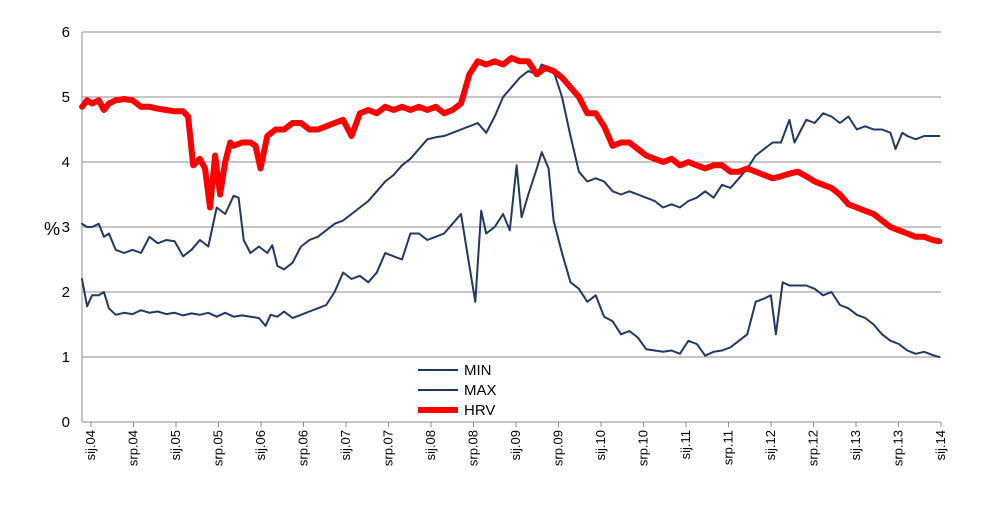  I want to click on x-tick-srp.04: srp.04, so click(133, 448).